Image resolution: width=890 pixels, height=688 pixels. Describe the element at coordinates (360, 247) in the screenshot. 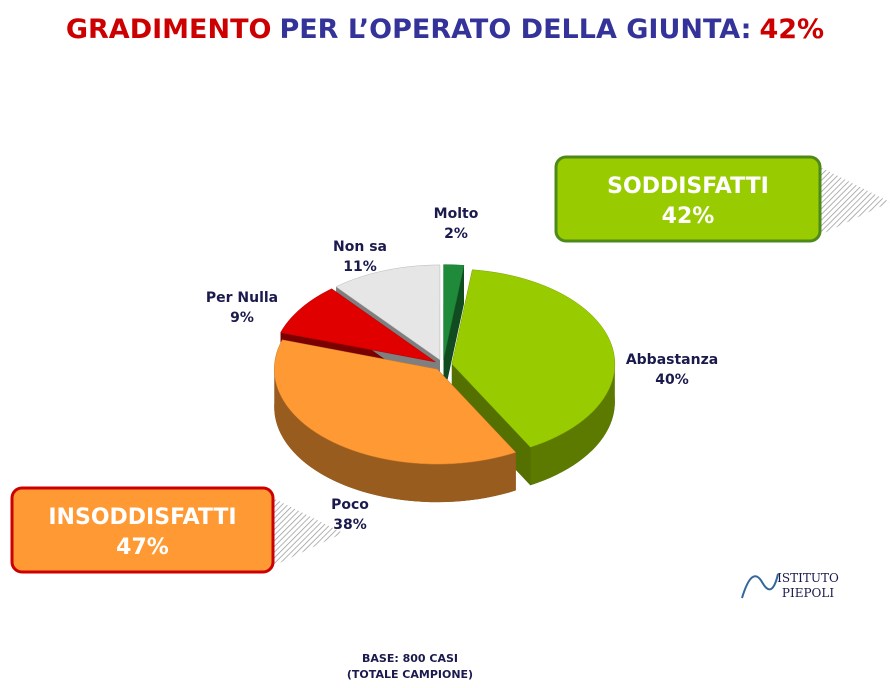

I see `slice-label: Non sa` at that location.